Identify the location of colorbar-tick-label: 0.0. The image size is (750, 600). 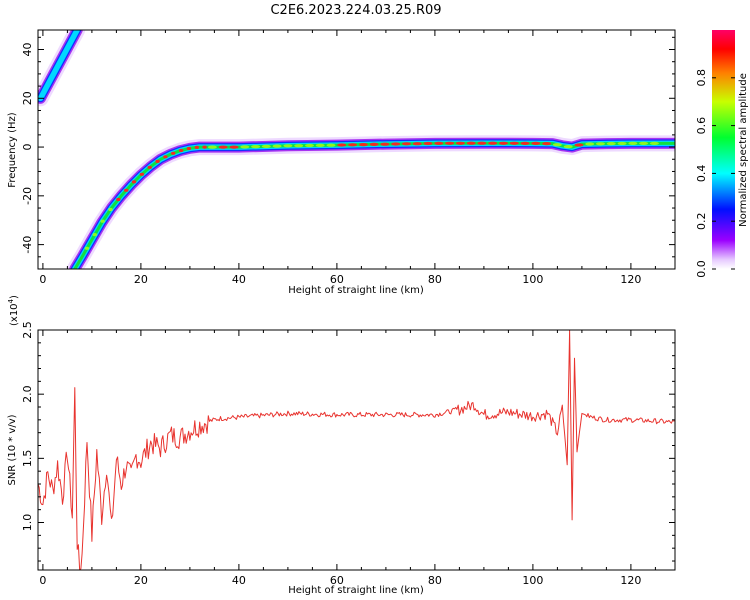
(701, 269).